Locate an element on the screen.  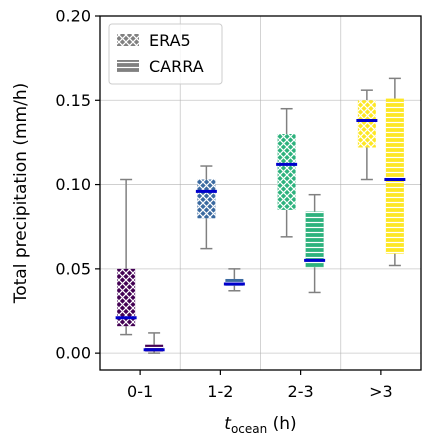
x-tick-label: >3 is located at coordinates (381, 391).